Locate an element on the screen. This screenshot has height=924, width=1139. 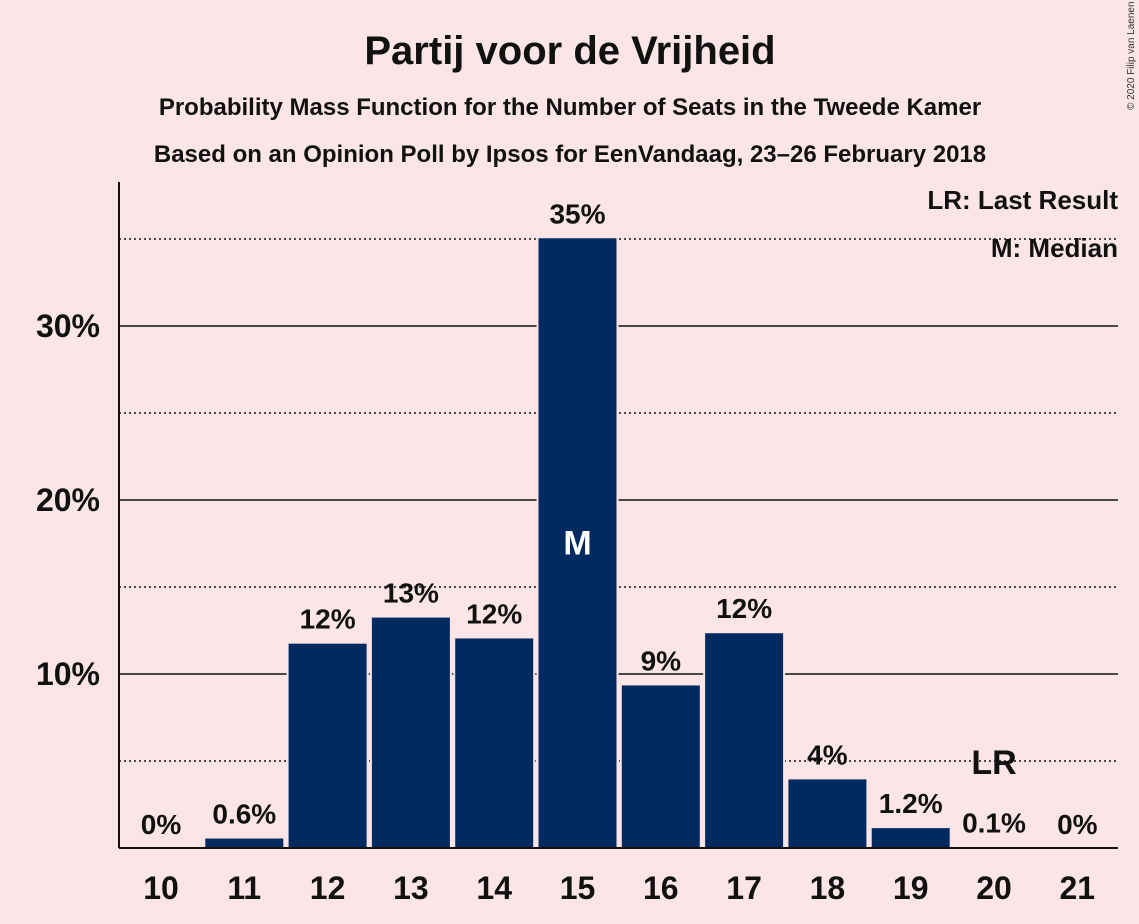
last-result-marker: LR is located at coordinates (993, 763).